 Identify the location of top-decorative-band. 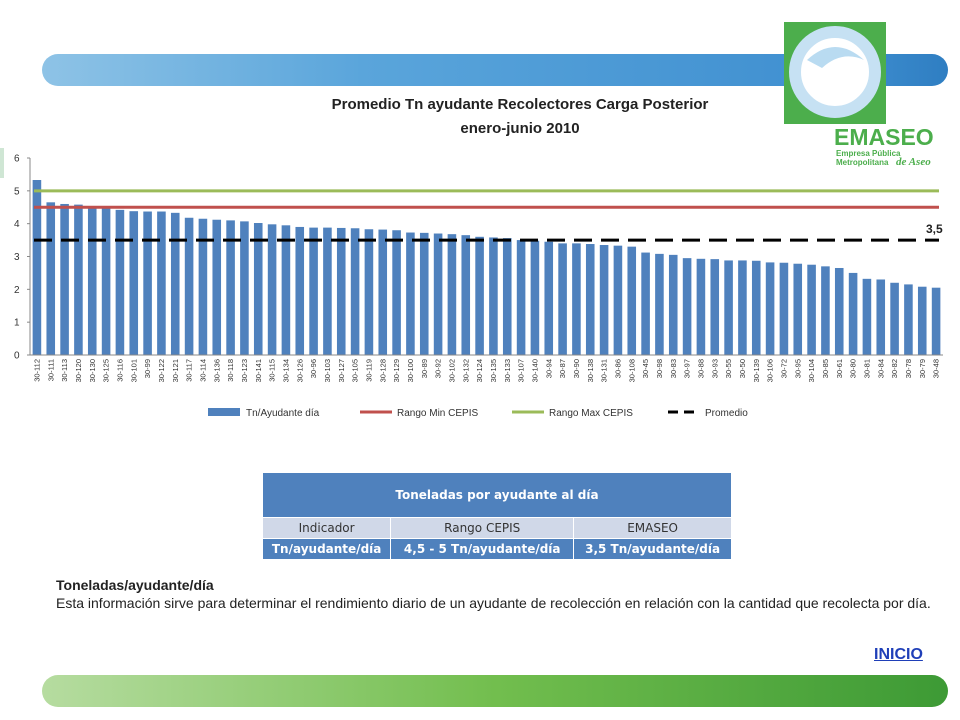
(442, 70).